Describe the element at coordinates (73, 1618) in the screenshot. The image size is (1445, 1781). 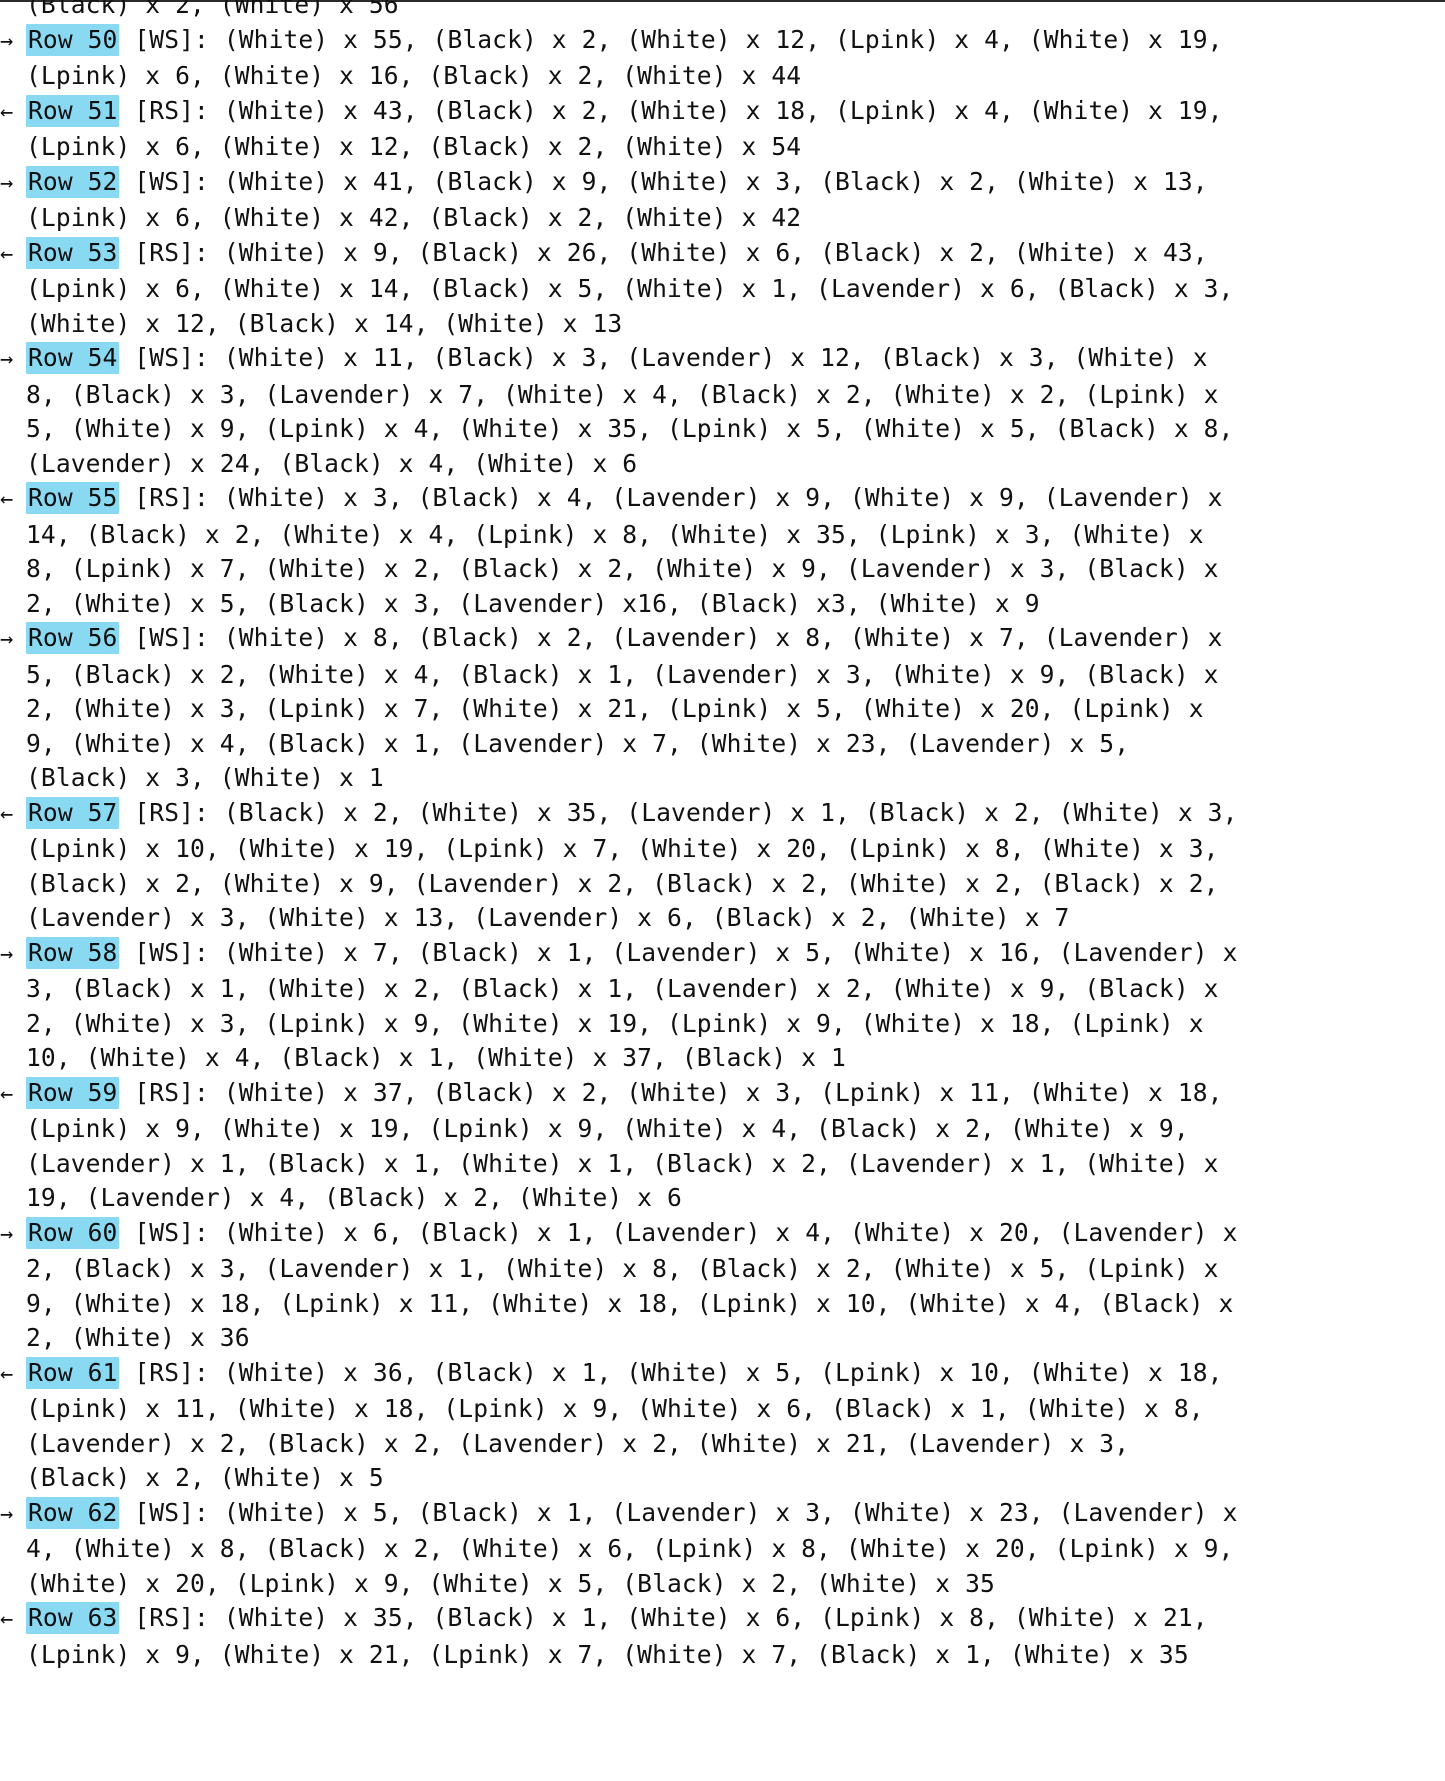
I see `row-number-badge: Row 63` at that location.